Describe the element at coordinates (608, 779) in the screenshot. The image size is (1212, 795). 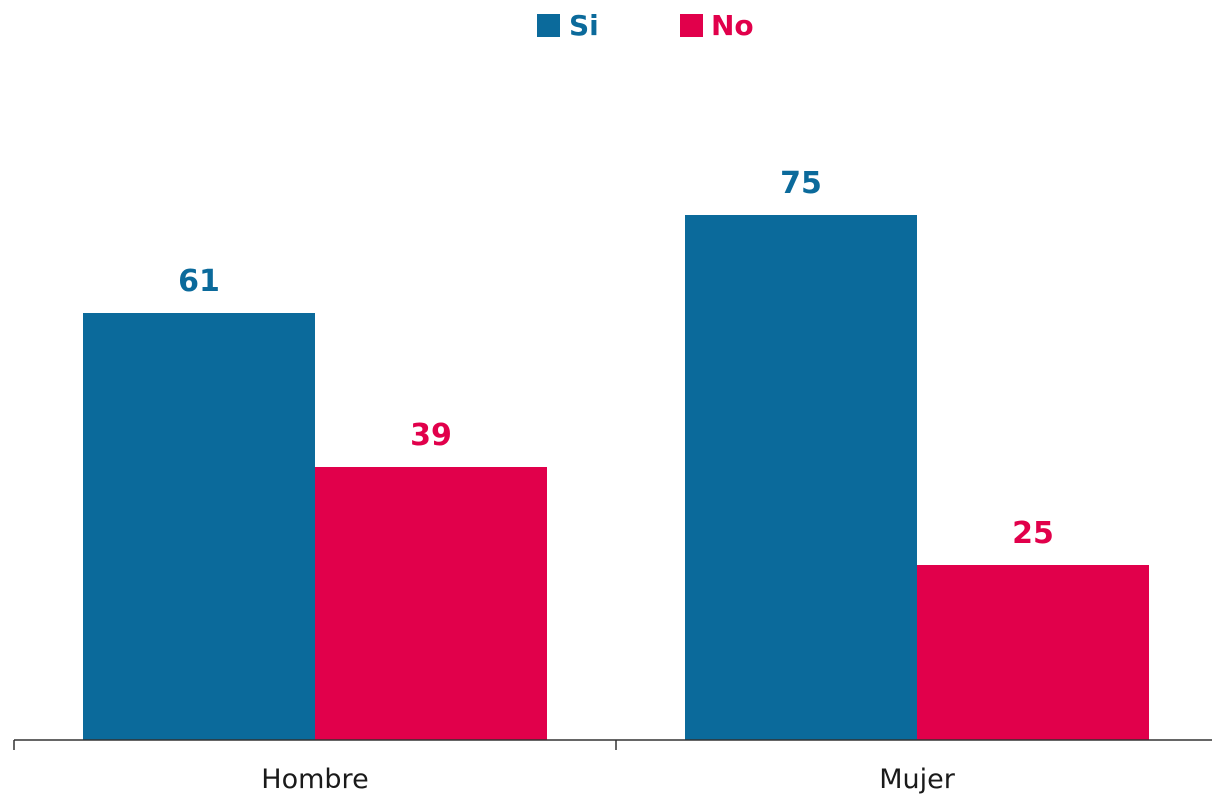
I see `category-labels-group: Hombre Mujer` at that location.